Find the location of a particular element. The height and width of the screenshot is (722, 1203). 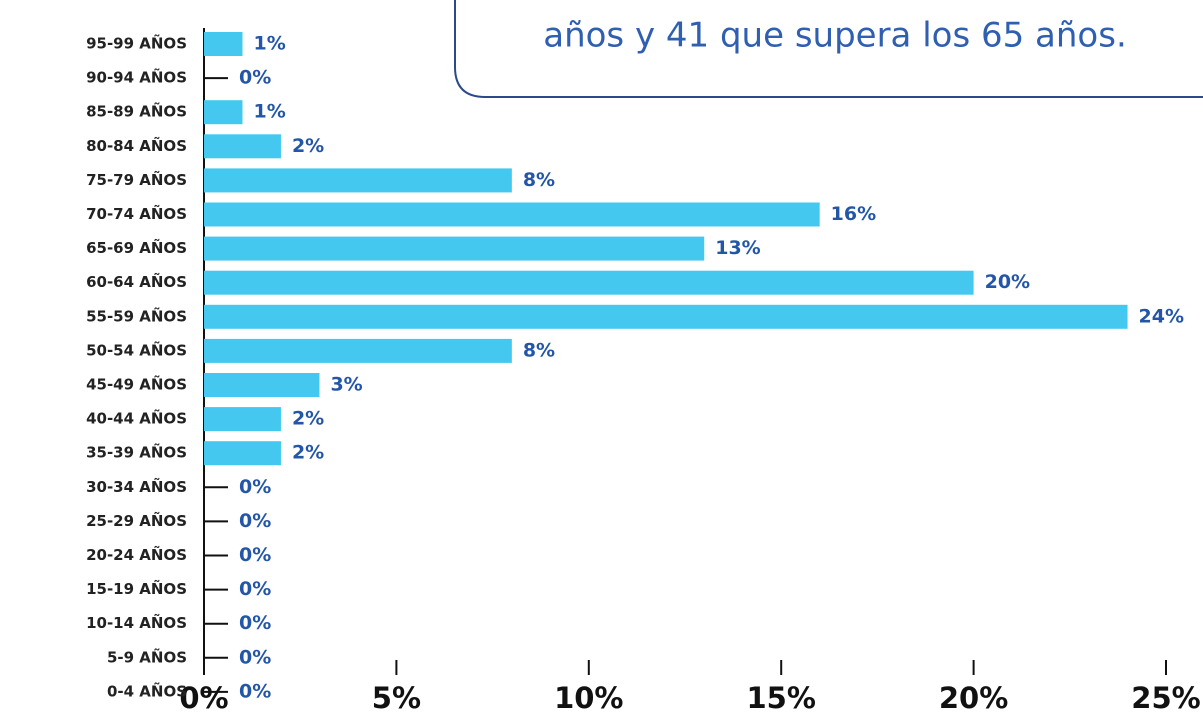

y-tick-label: 25-29 AÑOS is located at coordinates (136, 520).